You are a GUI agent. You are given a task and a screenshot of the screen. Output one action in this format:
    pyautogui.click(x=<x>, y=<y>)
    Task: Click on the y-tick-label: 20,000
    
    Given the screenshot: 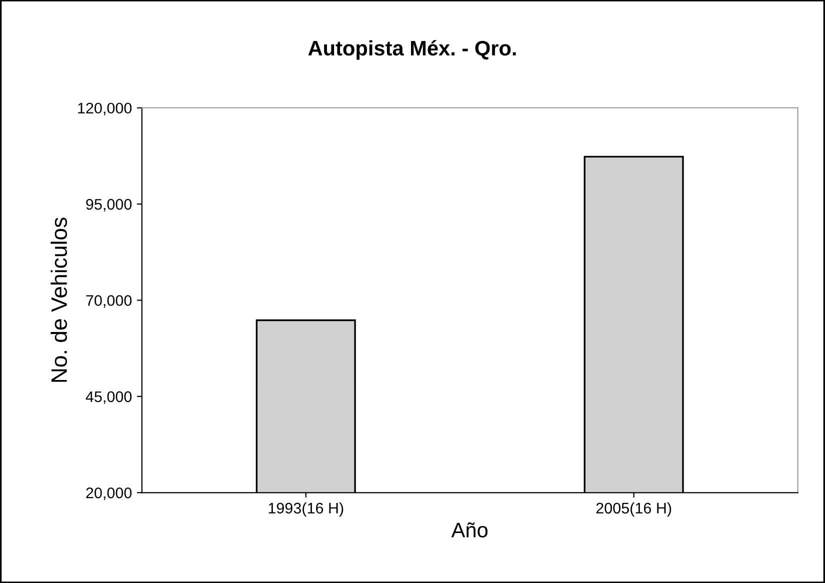 What is the action you would take?
    pyautogui.click(x=109, y=494)
    